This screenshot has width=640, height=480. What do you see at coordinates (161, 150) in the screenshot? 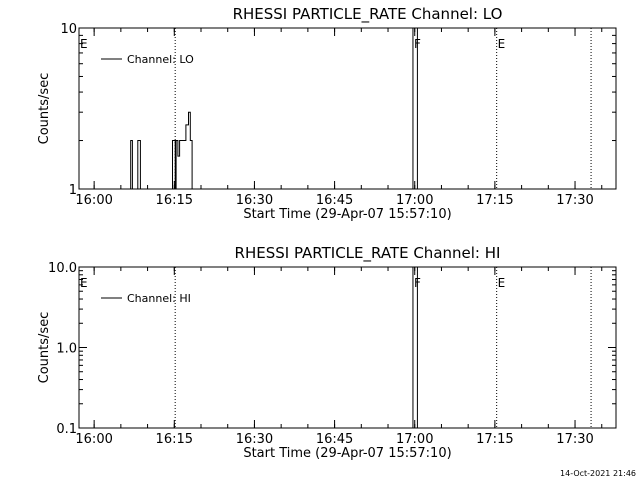
I see `series-line` at bounding box center [161, 150].